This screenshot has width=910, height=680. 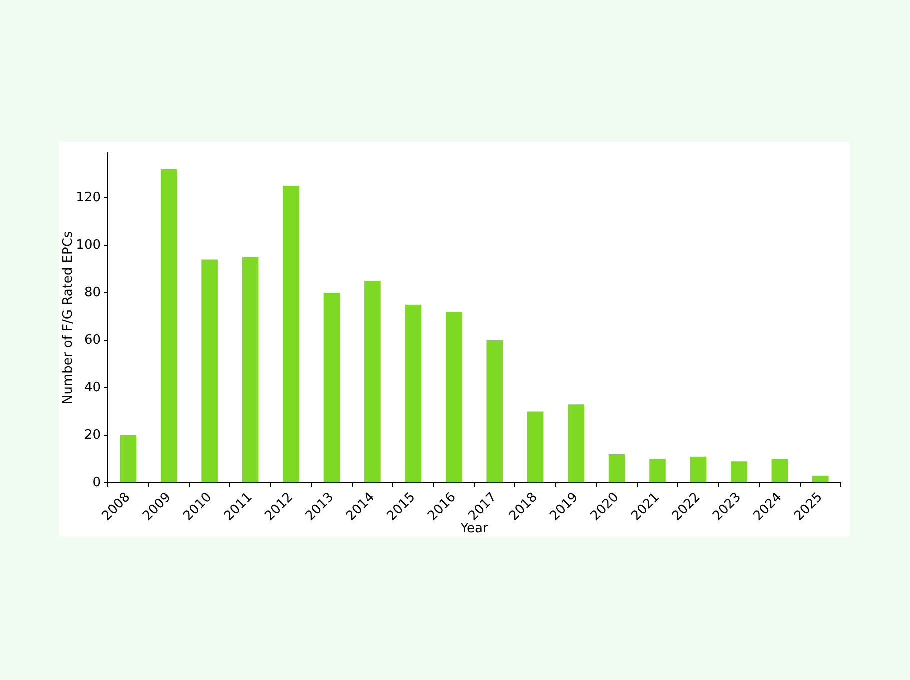 I want to click on y-tick-label: 40, so click(x=92, y=388).